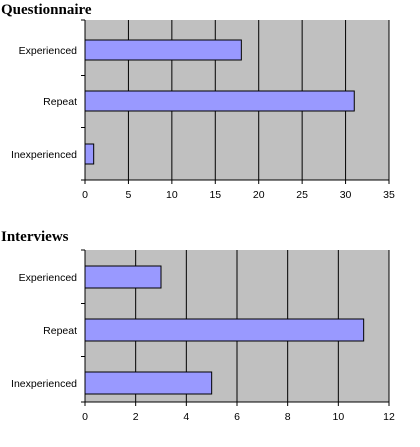 This screenshot has width=420, height=447. What do you see at coordinates (46, 10) in the screenshot?
I see `chart-title-questionnaire: Questionnaire` at bounding box center [46, 10].